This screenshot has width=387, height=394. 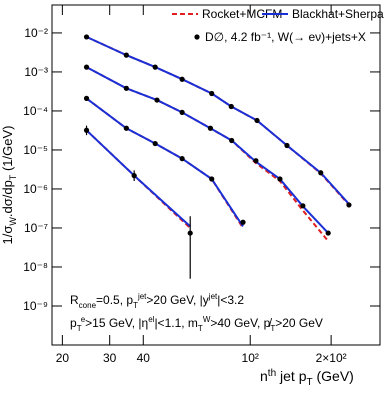 What do you see at coordinates (88, 305) in the screenshot?
I see `annotation-part: cone` at bounding box center [88, 305].